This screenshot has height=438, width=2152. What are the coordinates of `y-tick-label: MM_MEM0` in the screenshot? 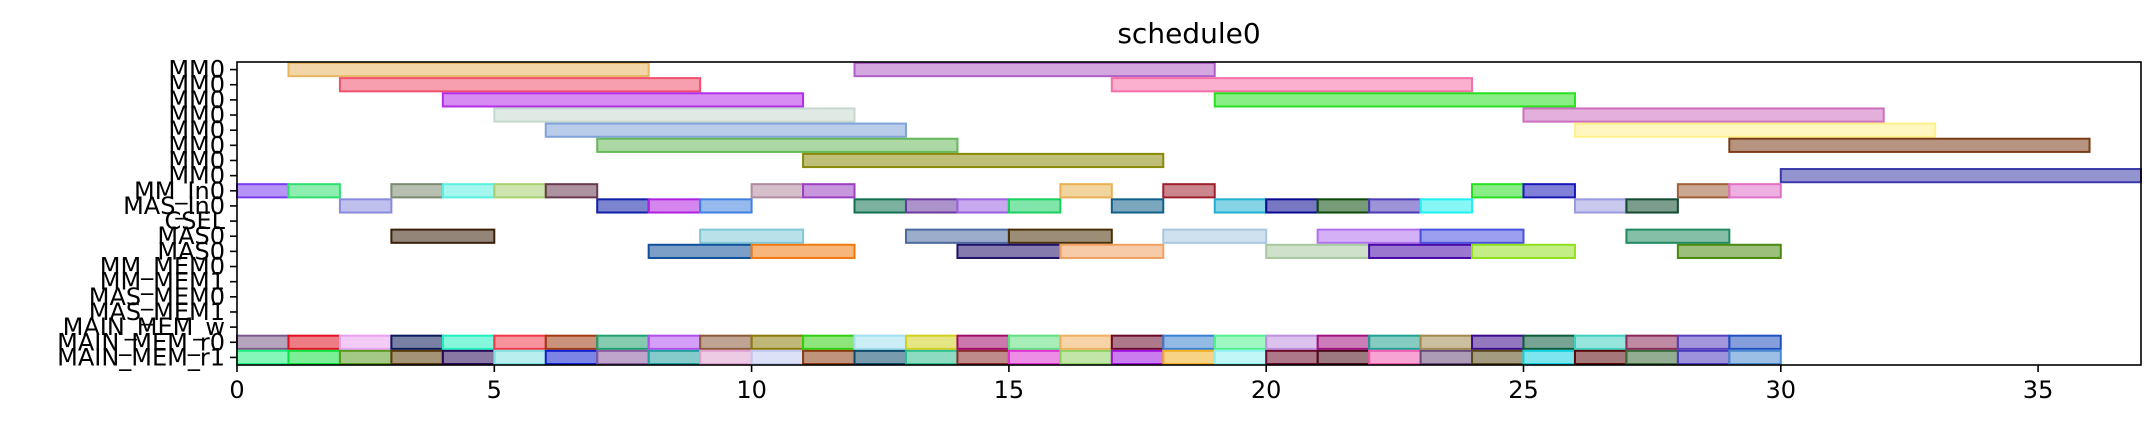 It's located at (162, 267).